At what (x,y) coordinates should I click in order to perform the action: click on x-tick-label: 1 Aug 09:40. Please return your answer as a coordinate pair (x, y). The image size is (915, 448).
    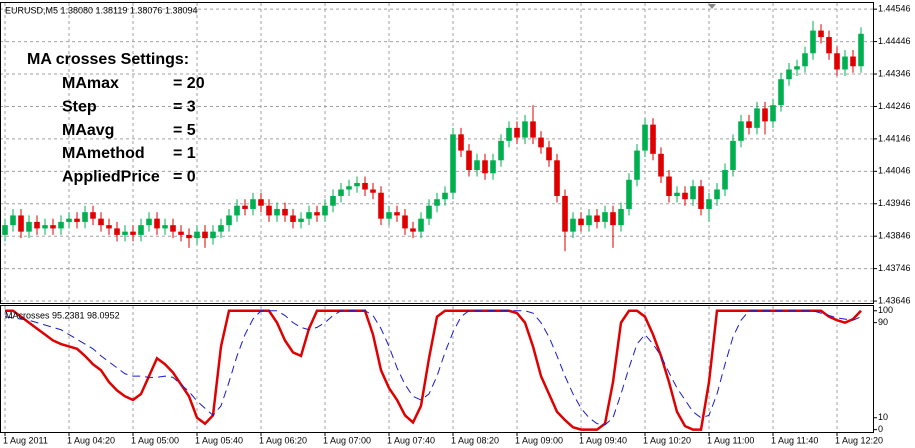
    Looking at the image, I should click on (603, 440).